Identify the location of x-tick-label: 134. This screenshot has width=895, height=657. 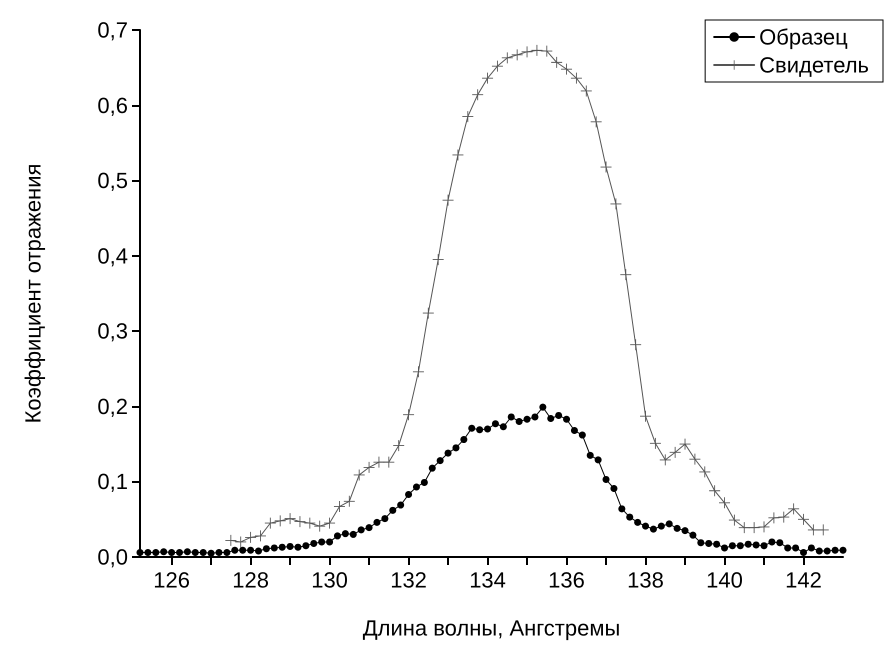
(487, 580).